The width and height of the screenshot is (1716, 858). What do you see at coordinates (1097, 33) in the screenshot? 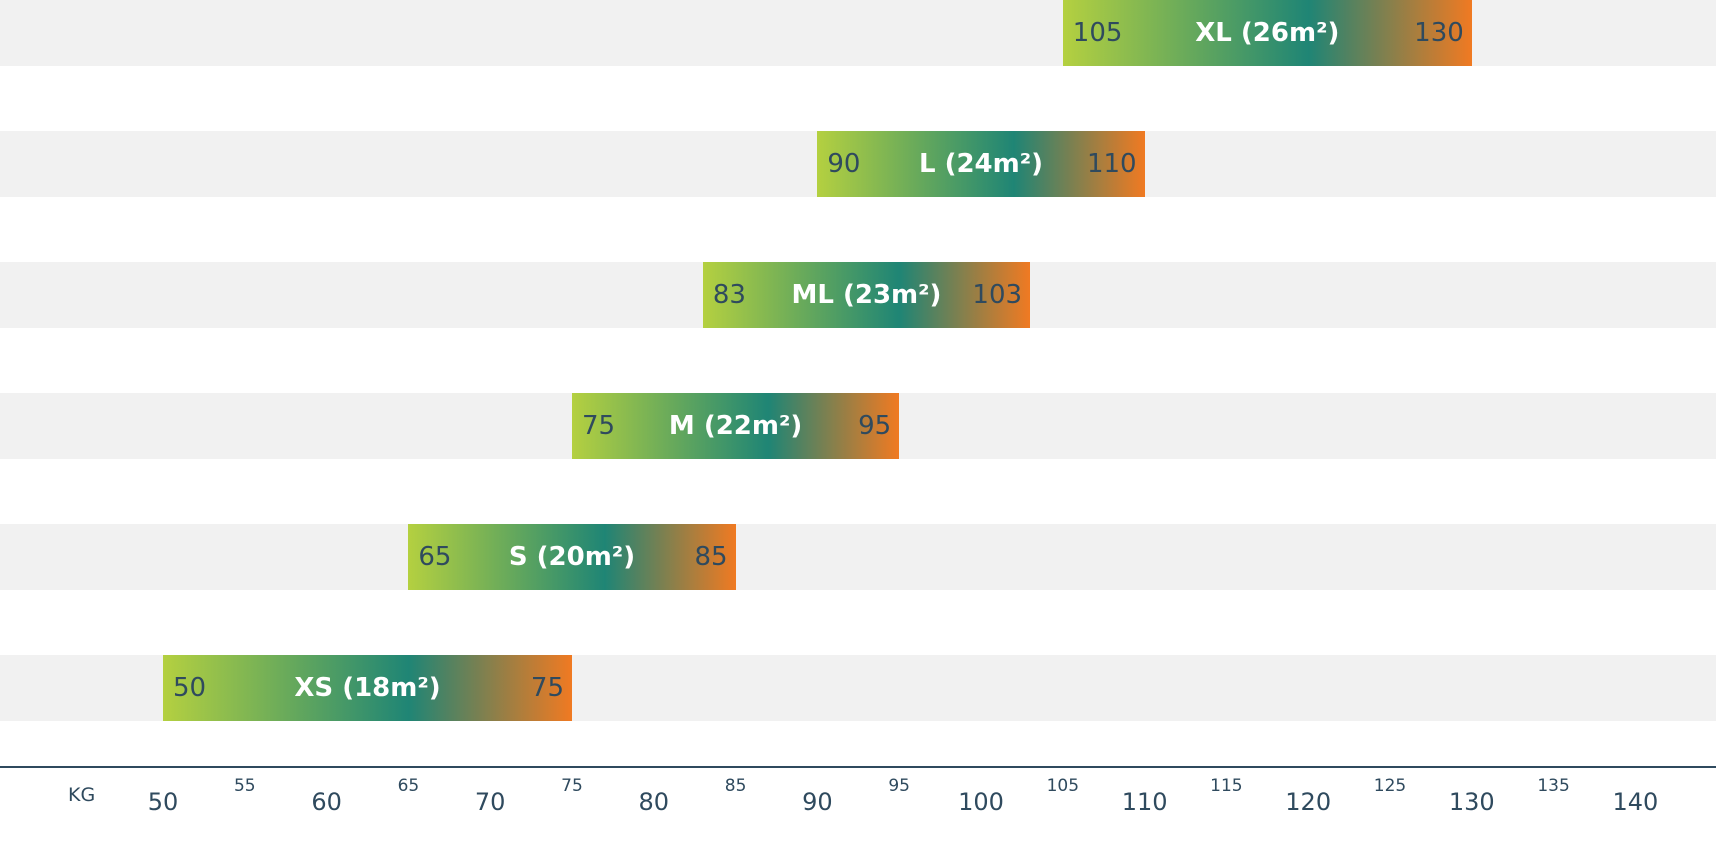
I see `bar-min-label: 105` at bounding box center [1097, 33].